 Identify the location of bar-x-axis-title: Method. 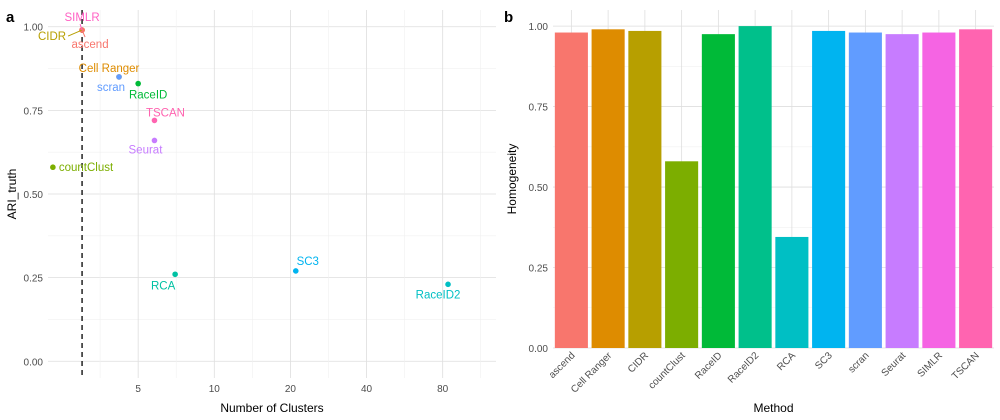
(773, 408).